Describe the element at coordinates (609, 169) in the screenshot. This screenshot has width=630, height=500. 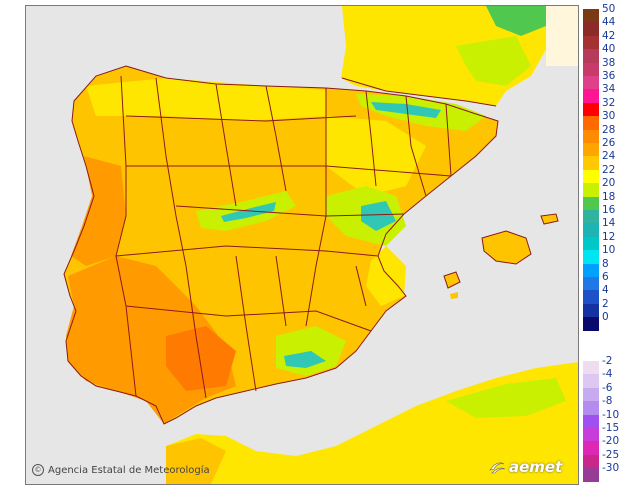
I see `legend-positive-label: 22` at that location.